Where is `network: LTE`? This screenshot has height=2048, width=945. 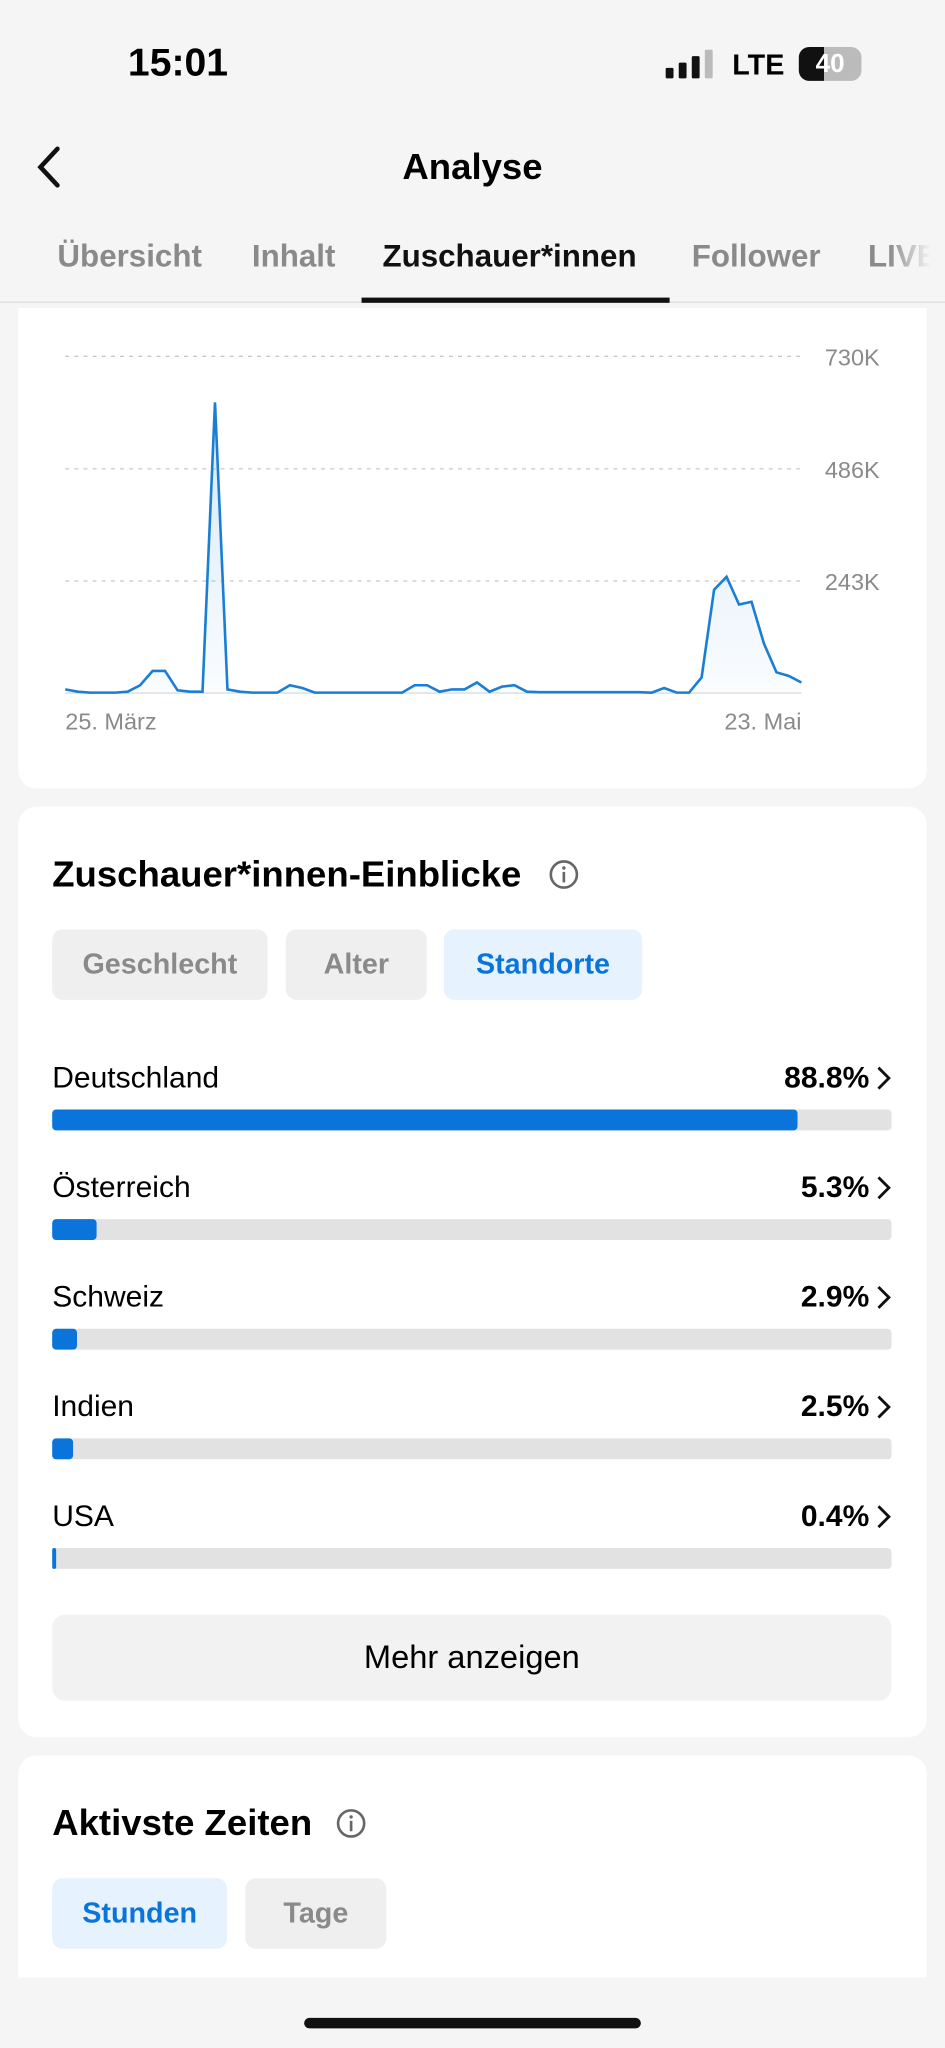
network: LTE is located at coordinates (758, 64).